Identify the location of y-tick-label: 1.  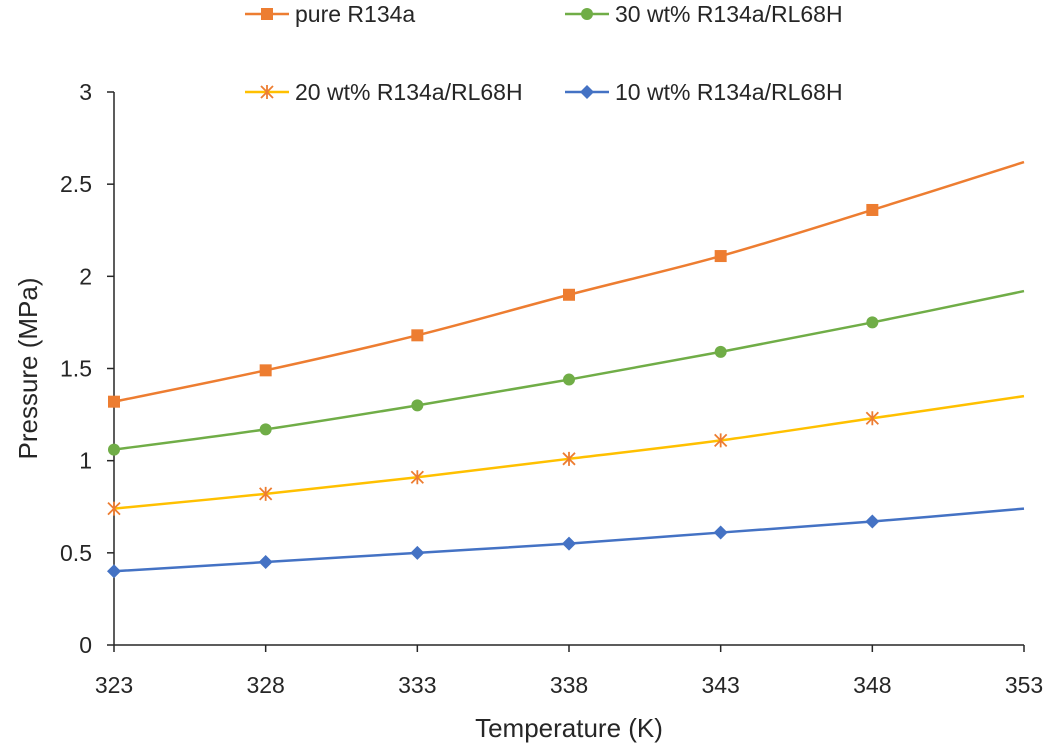
(85, 461).